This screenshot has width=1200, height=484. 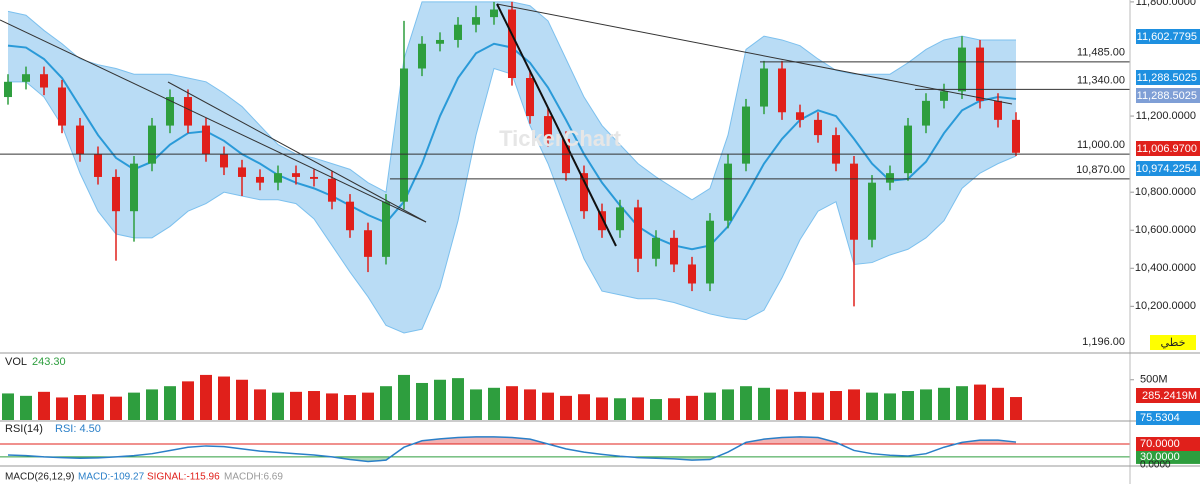 I want to click on footer-label: 1,196.00, so click(x=1103, y=342).